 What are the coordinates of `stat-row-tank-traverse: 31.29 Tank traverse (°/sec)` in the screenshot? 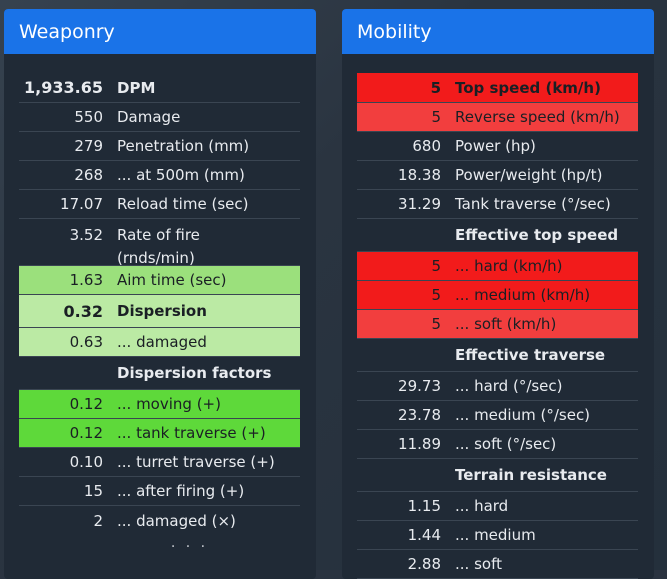 It's located at (497, 204).